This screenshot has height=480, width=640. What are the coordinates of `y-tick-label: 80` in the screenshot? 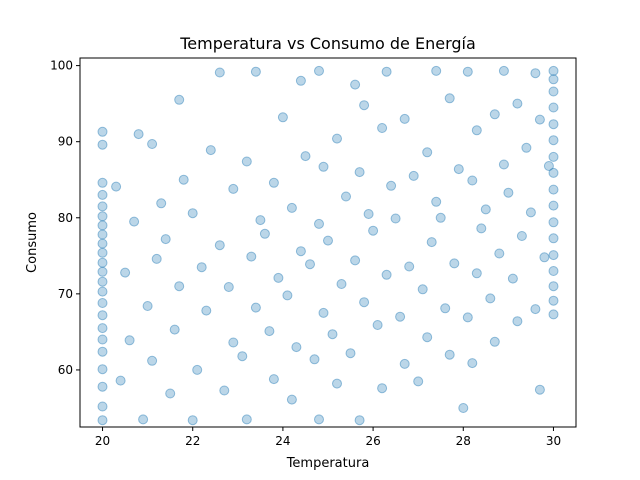 It's located at (65, 218).